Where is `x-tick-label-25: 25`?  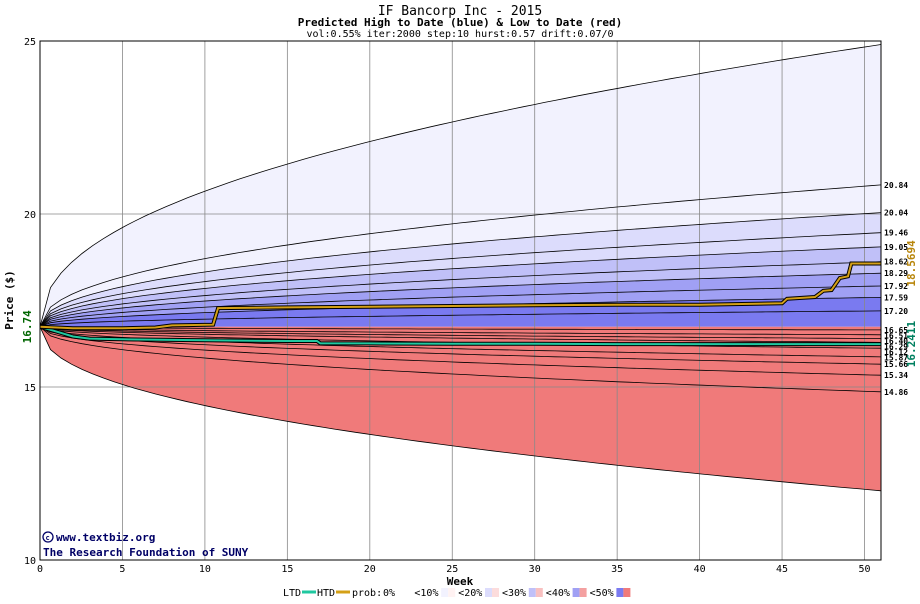
x-tick-label-25: 25 is located at coordinates (452, 569).